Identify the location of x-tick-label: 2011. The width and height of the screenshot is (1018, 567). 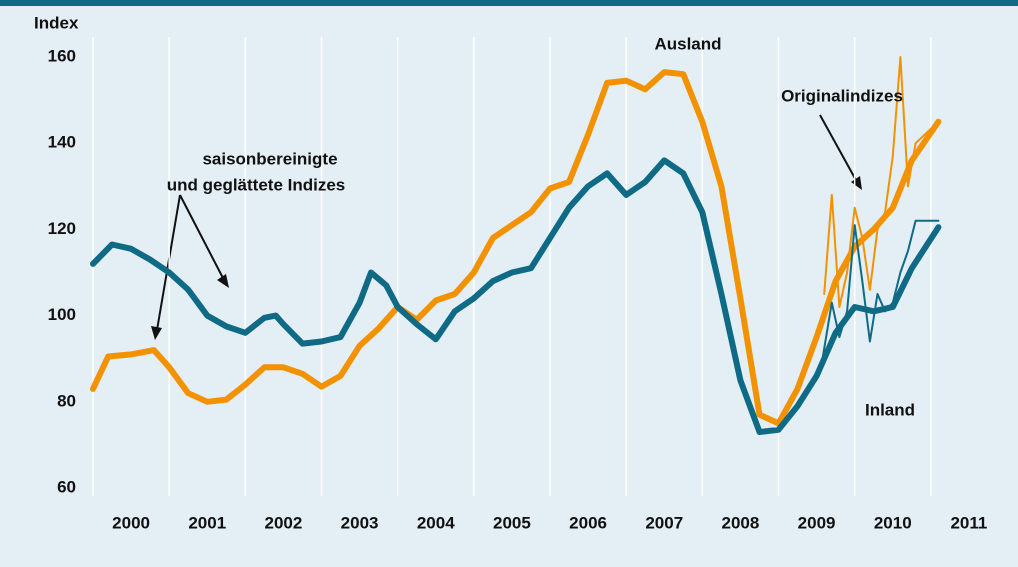
(968, 522).